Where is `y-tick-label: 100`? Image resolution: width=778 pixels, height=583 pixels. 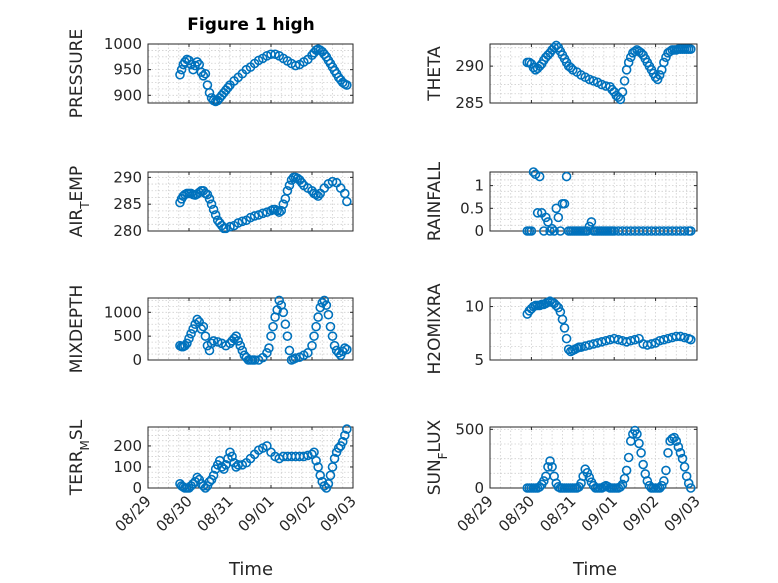
y-tick-label: 100 is located at coordinates (127, 467).